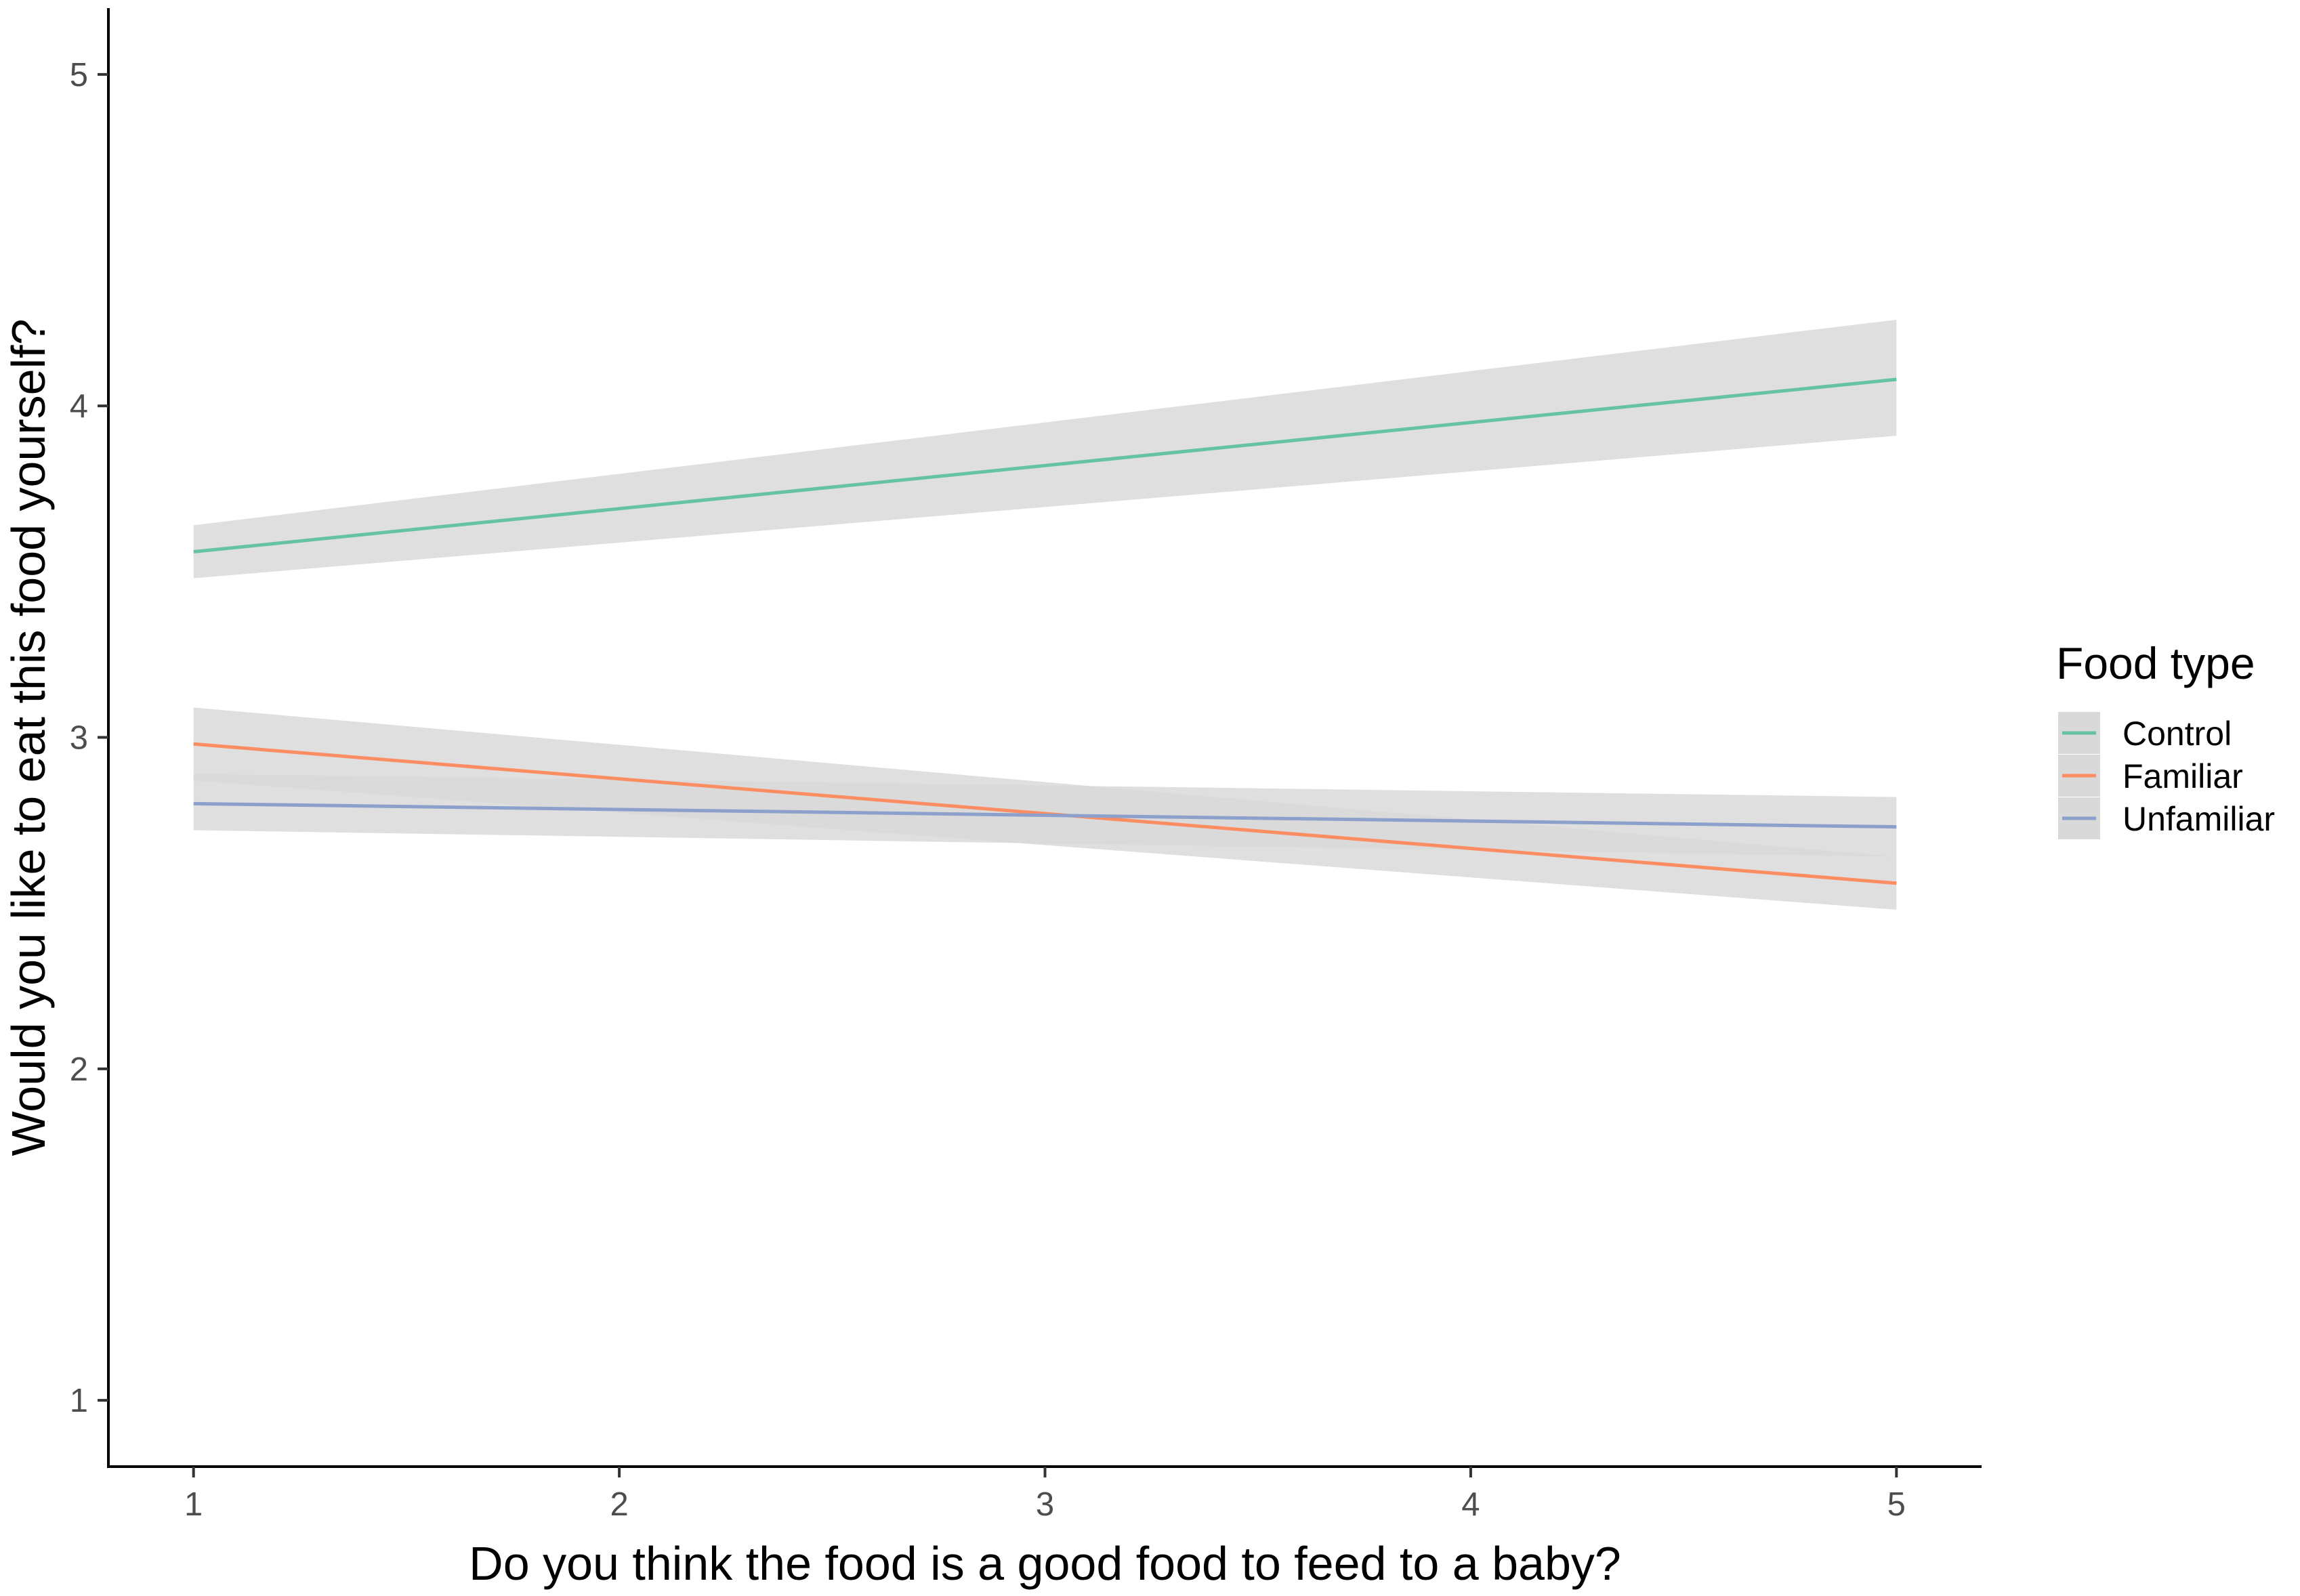 The height and width of the screenshot is (1596, 2300). I want to click on x-ticks: 1 2 3 4 5, so click(1045, 1495).